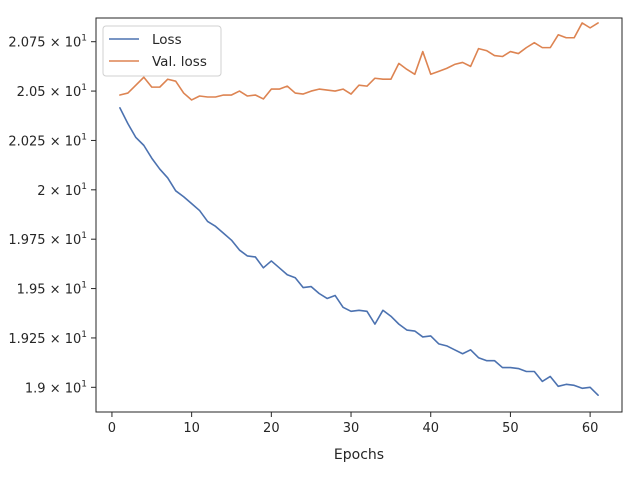 Image resolution: width=640 pixels, height=480 pixels. I want to click on x-tick-label: 20, so click(271, 428).